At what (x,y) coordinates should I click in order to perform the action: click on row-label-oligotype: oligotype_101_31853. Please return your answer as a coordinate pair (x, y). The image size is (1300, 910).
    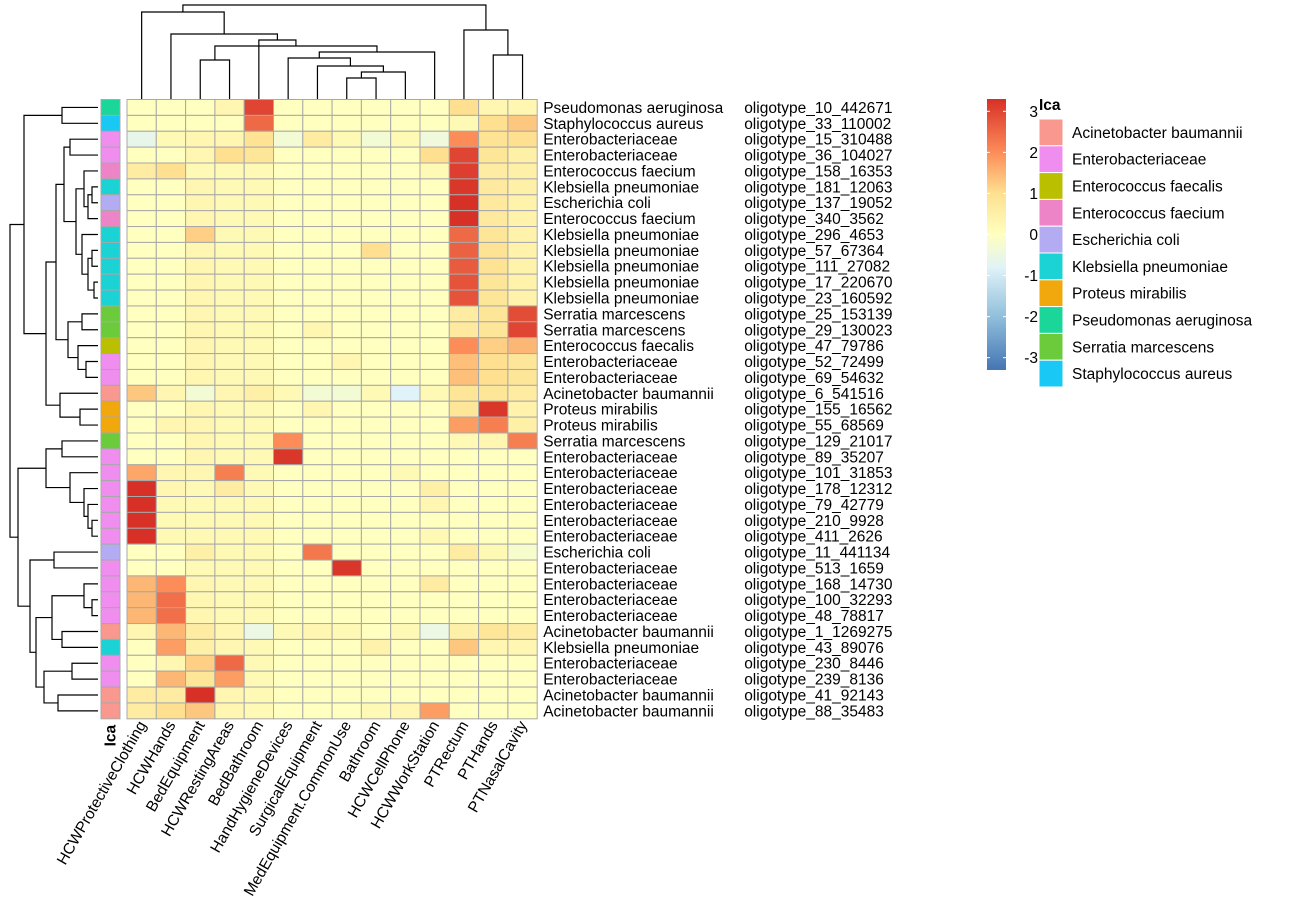
    Looking at the image, I should click on (818, 473).